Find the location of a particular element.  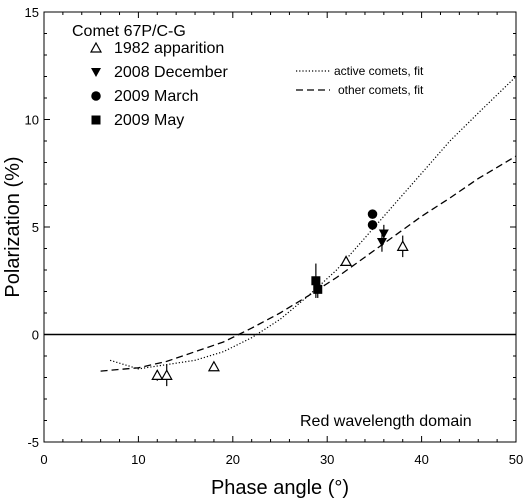

x-tick-label: 0 is located at coordinates (43, 459).